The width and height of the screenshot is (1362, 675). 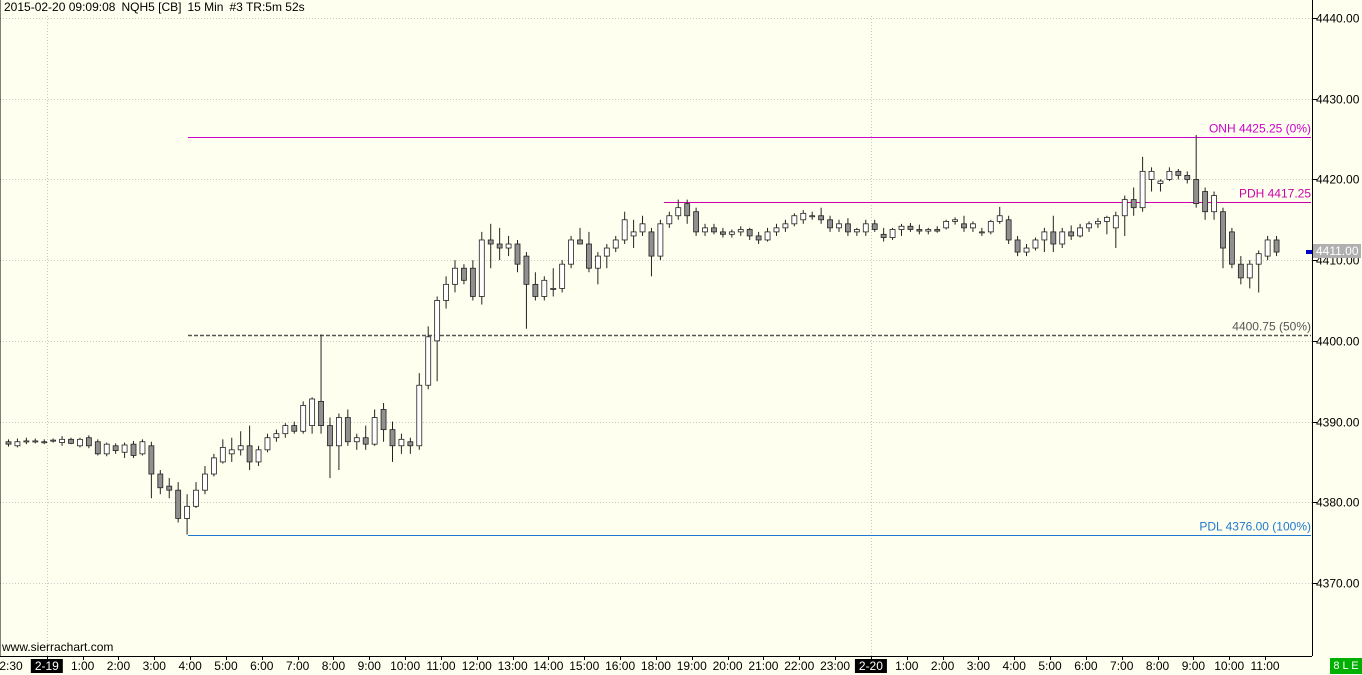 What do you see at coordinates (1194, 666) in the screenshot?
I see `x-tick-label: 9:00` at bounding box center [1194, 666].